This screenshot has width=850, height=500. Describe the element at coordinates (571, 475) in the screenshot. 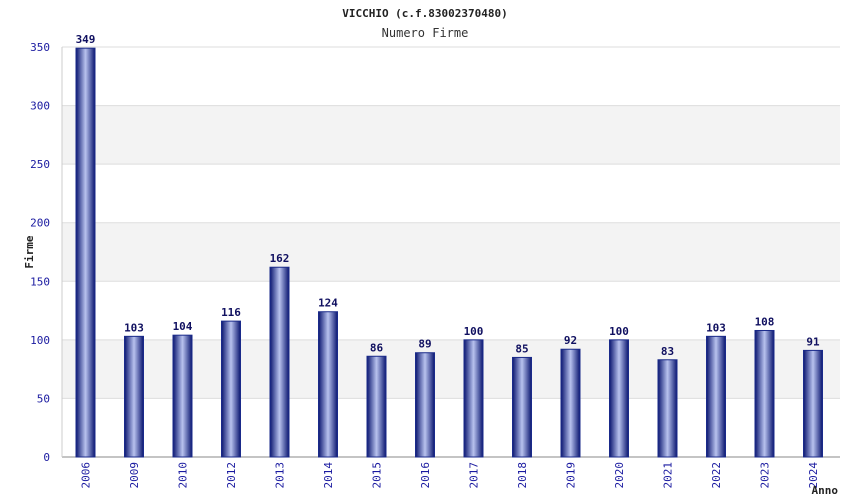

I see `x-tick-label-2019: 2019` at that location.